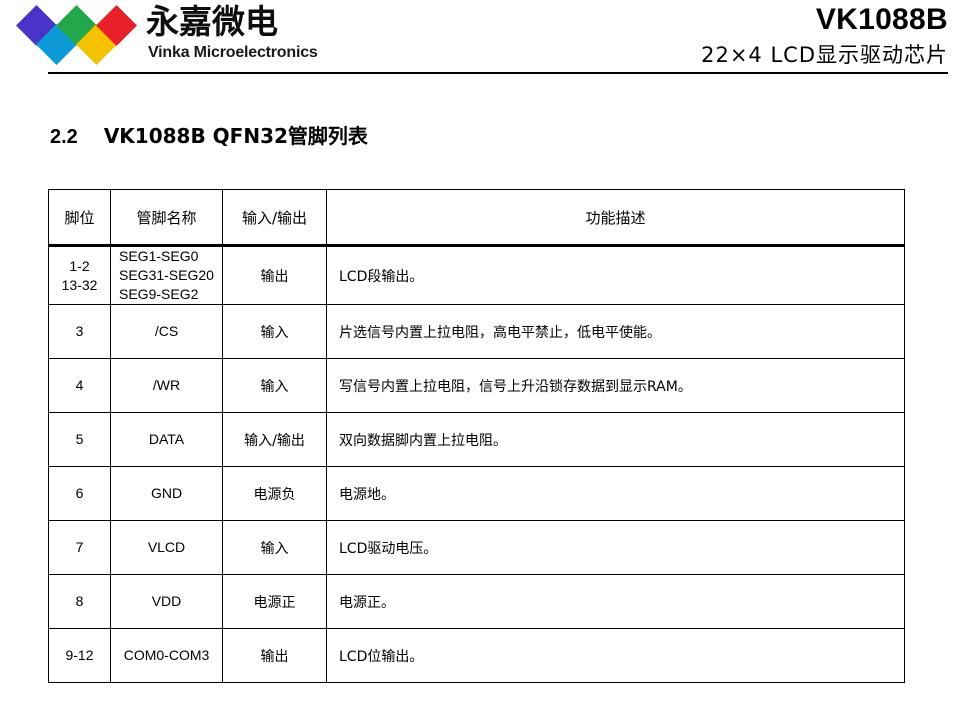  What do you see at coordinates (166, 493) in the screenshot?
I see `cell-pin-name: GND` at bounding box center [166, 493].